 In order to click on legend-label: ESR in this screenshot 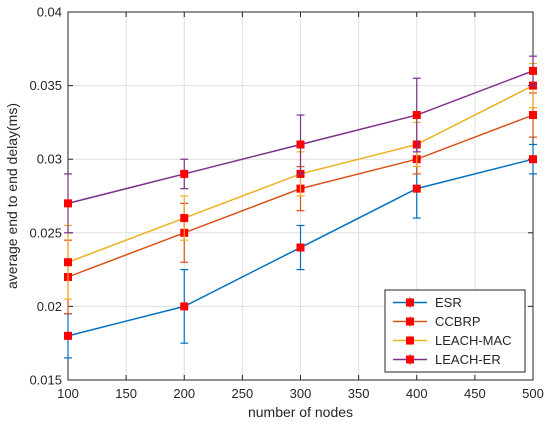, I will do `click(448, 302)`.